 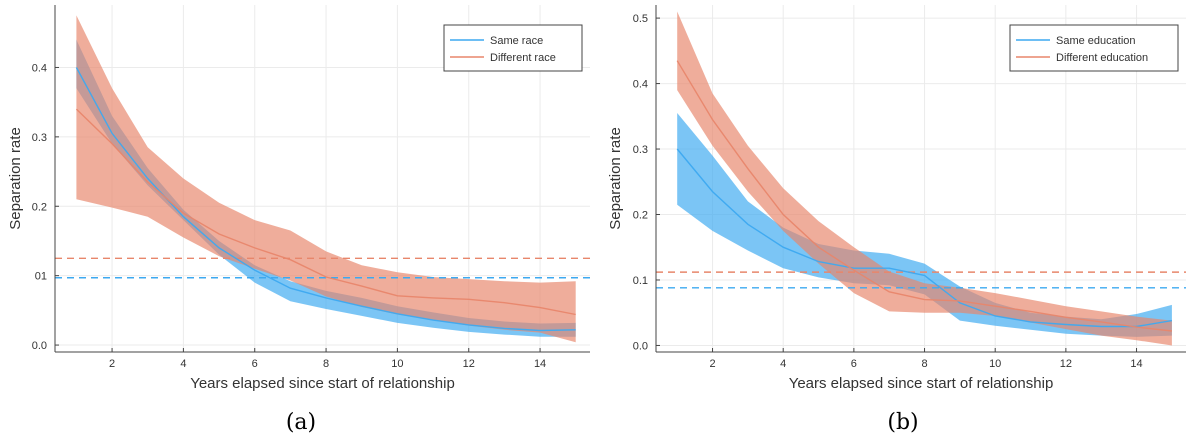 What do you see at coordinates (1096, 41) in the screenshot?
I see `legend-label-same: Same education` at bounding box center [1096, 41].